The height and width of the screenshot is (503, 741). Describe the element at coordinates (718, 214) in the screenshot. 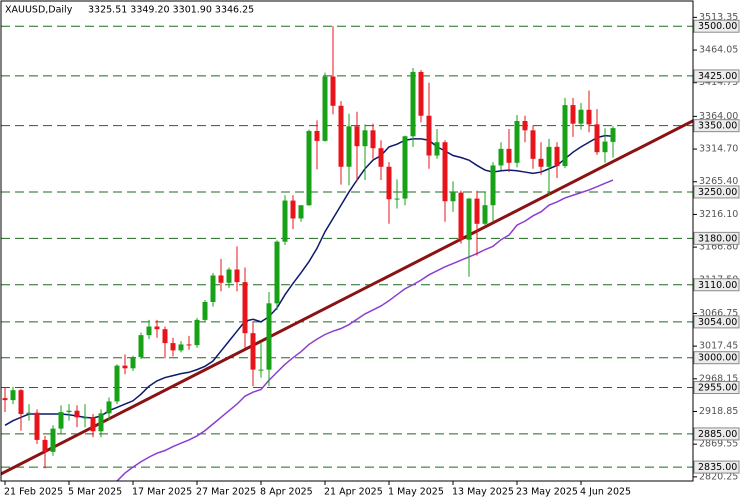

I see `y-tick-label: 3216.10` at that location.